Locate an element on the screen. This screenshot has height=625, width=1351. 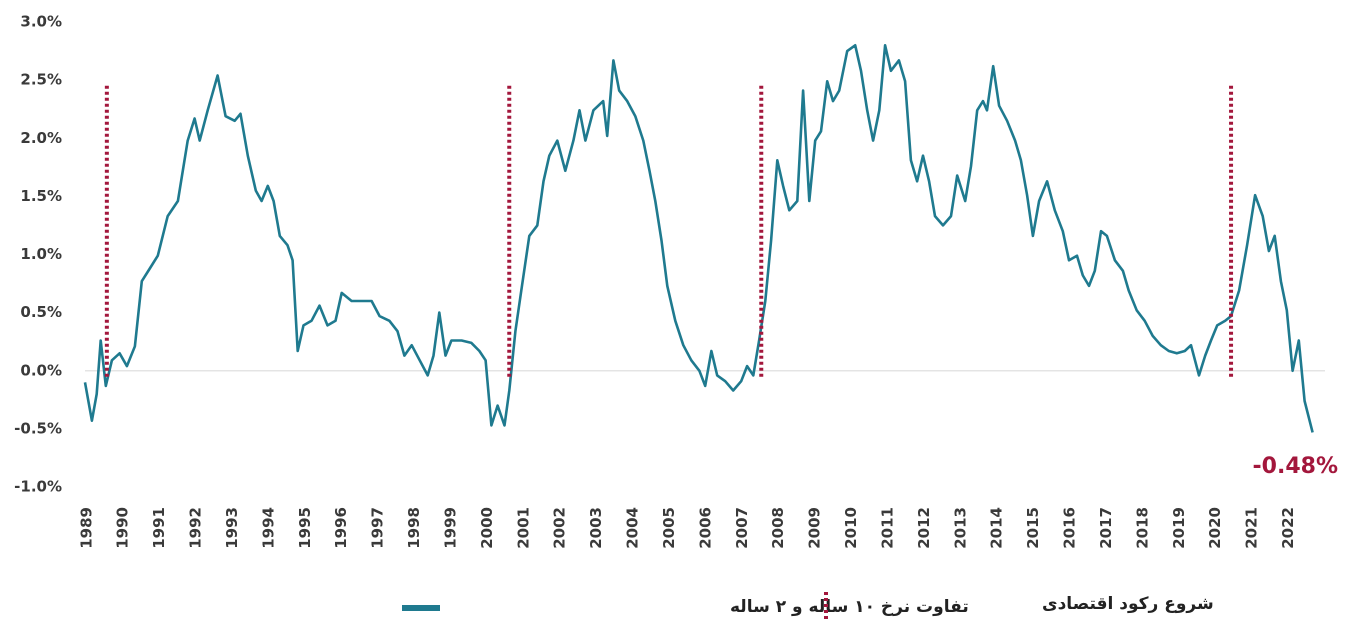
x-tick-label: 1989 is located at coordinates (86, 528).